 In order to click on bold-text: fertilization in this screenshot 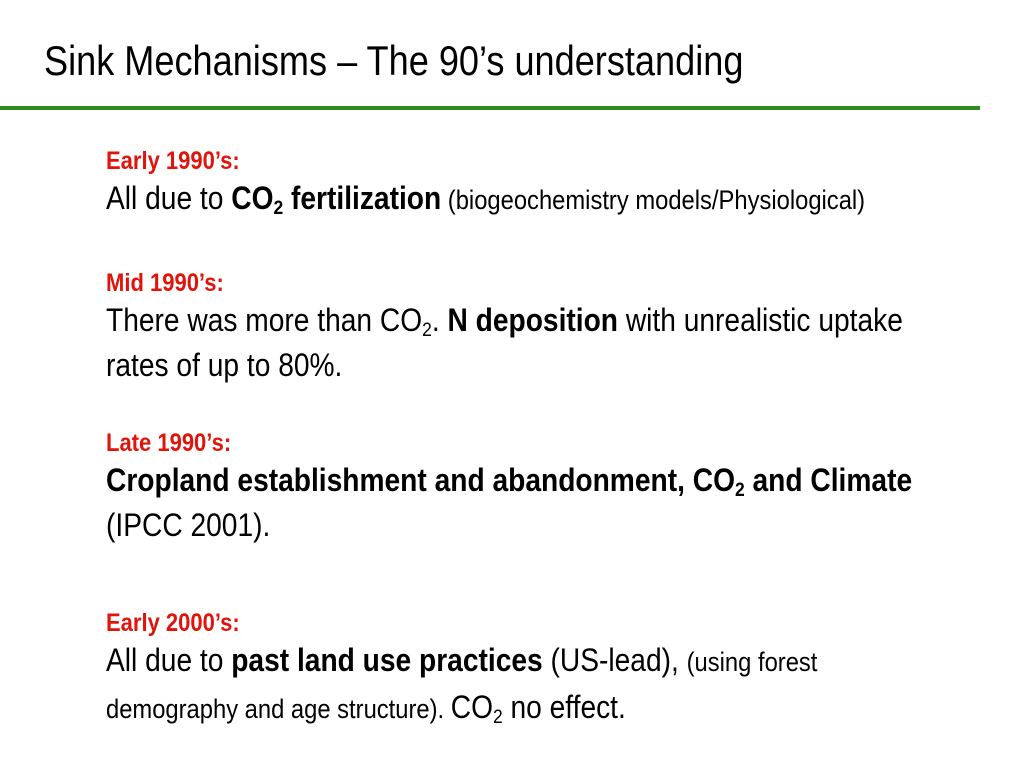, I will do `click(362, 198)`.